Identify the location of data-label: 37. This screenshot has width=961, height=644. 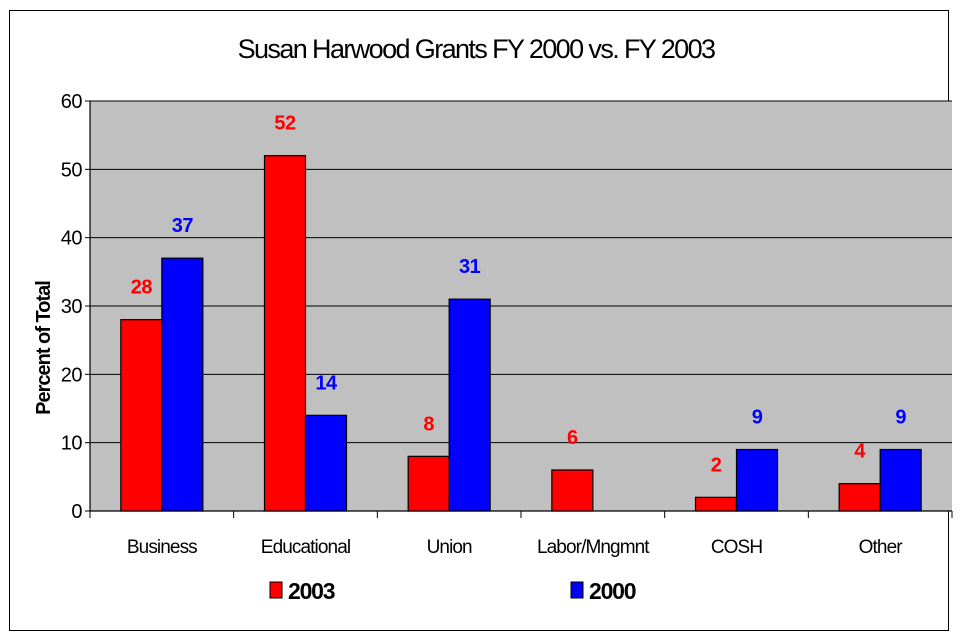
(183, 226).